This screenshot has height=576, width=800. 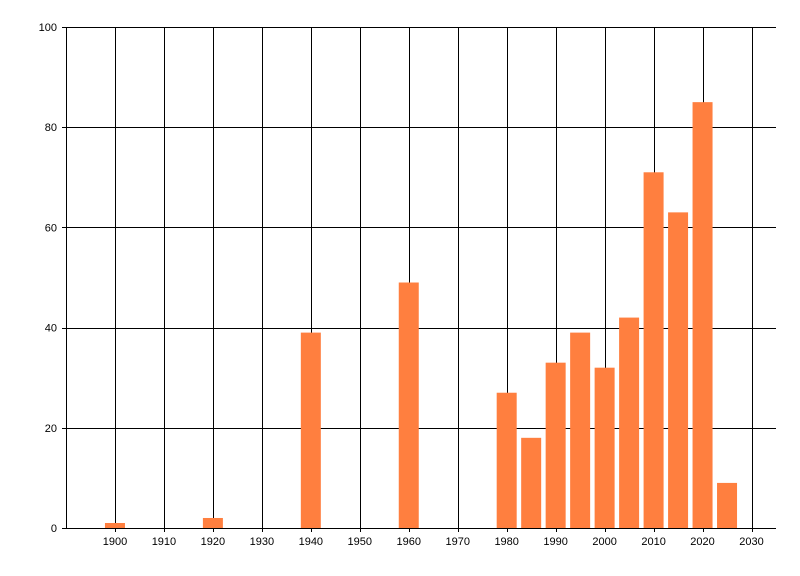 I want to click on x-tick-label: 1970, so click(x=457, y=542).